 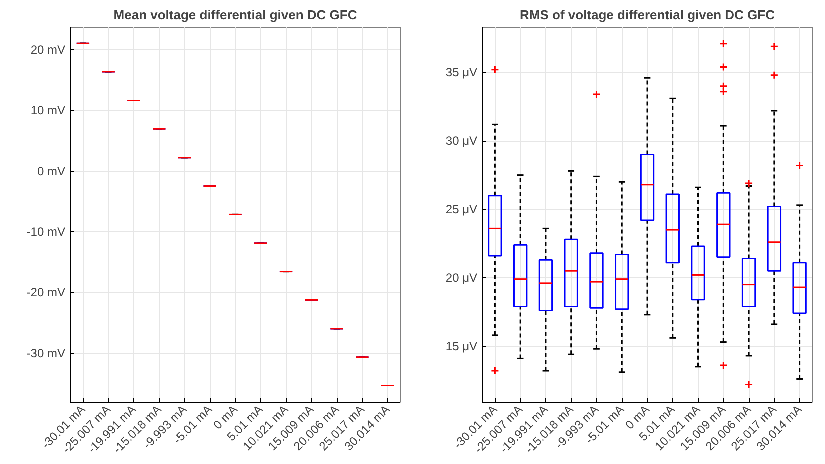 I want to click on y-tick-label: -30 mV, so click(x=46, y=353).